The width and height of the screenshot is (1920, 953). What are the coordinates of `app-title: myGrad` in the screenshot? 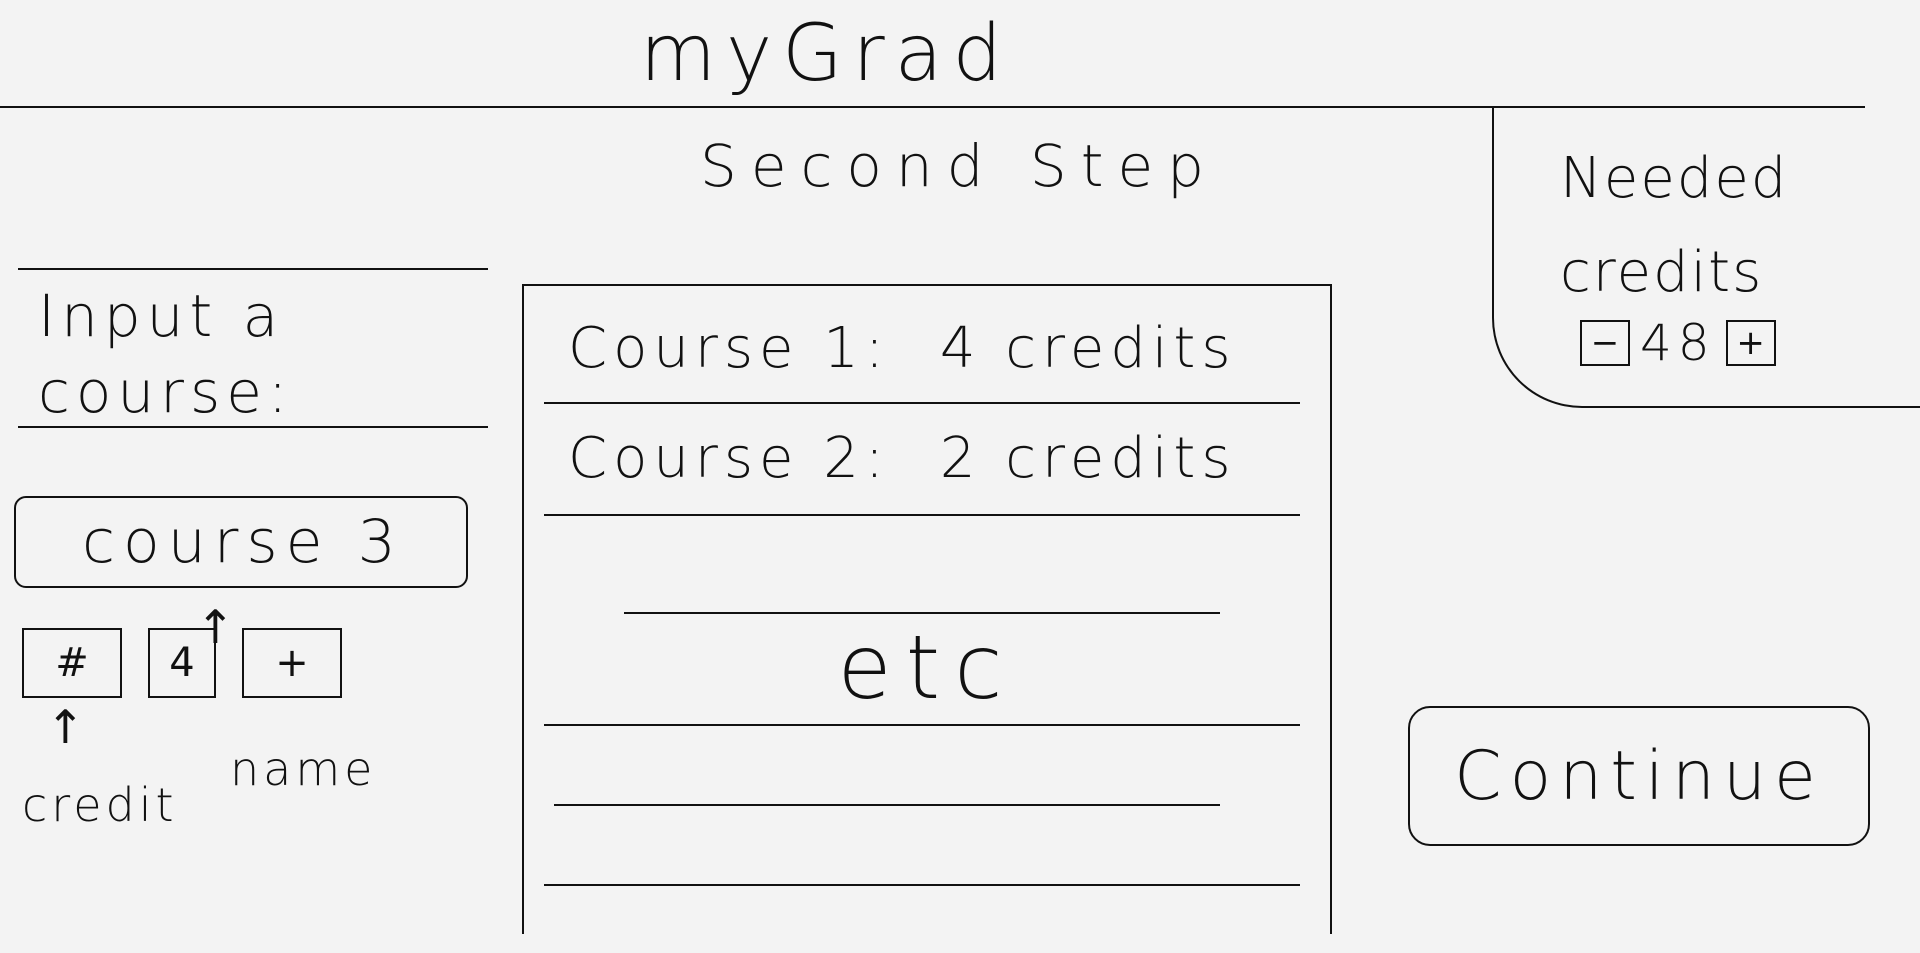 It's located at (826, 54).